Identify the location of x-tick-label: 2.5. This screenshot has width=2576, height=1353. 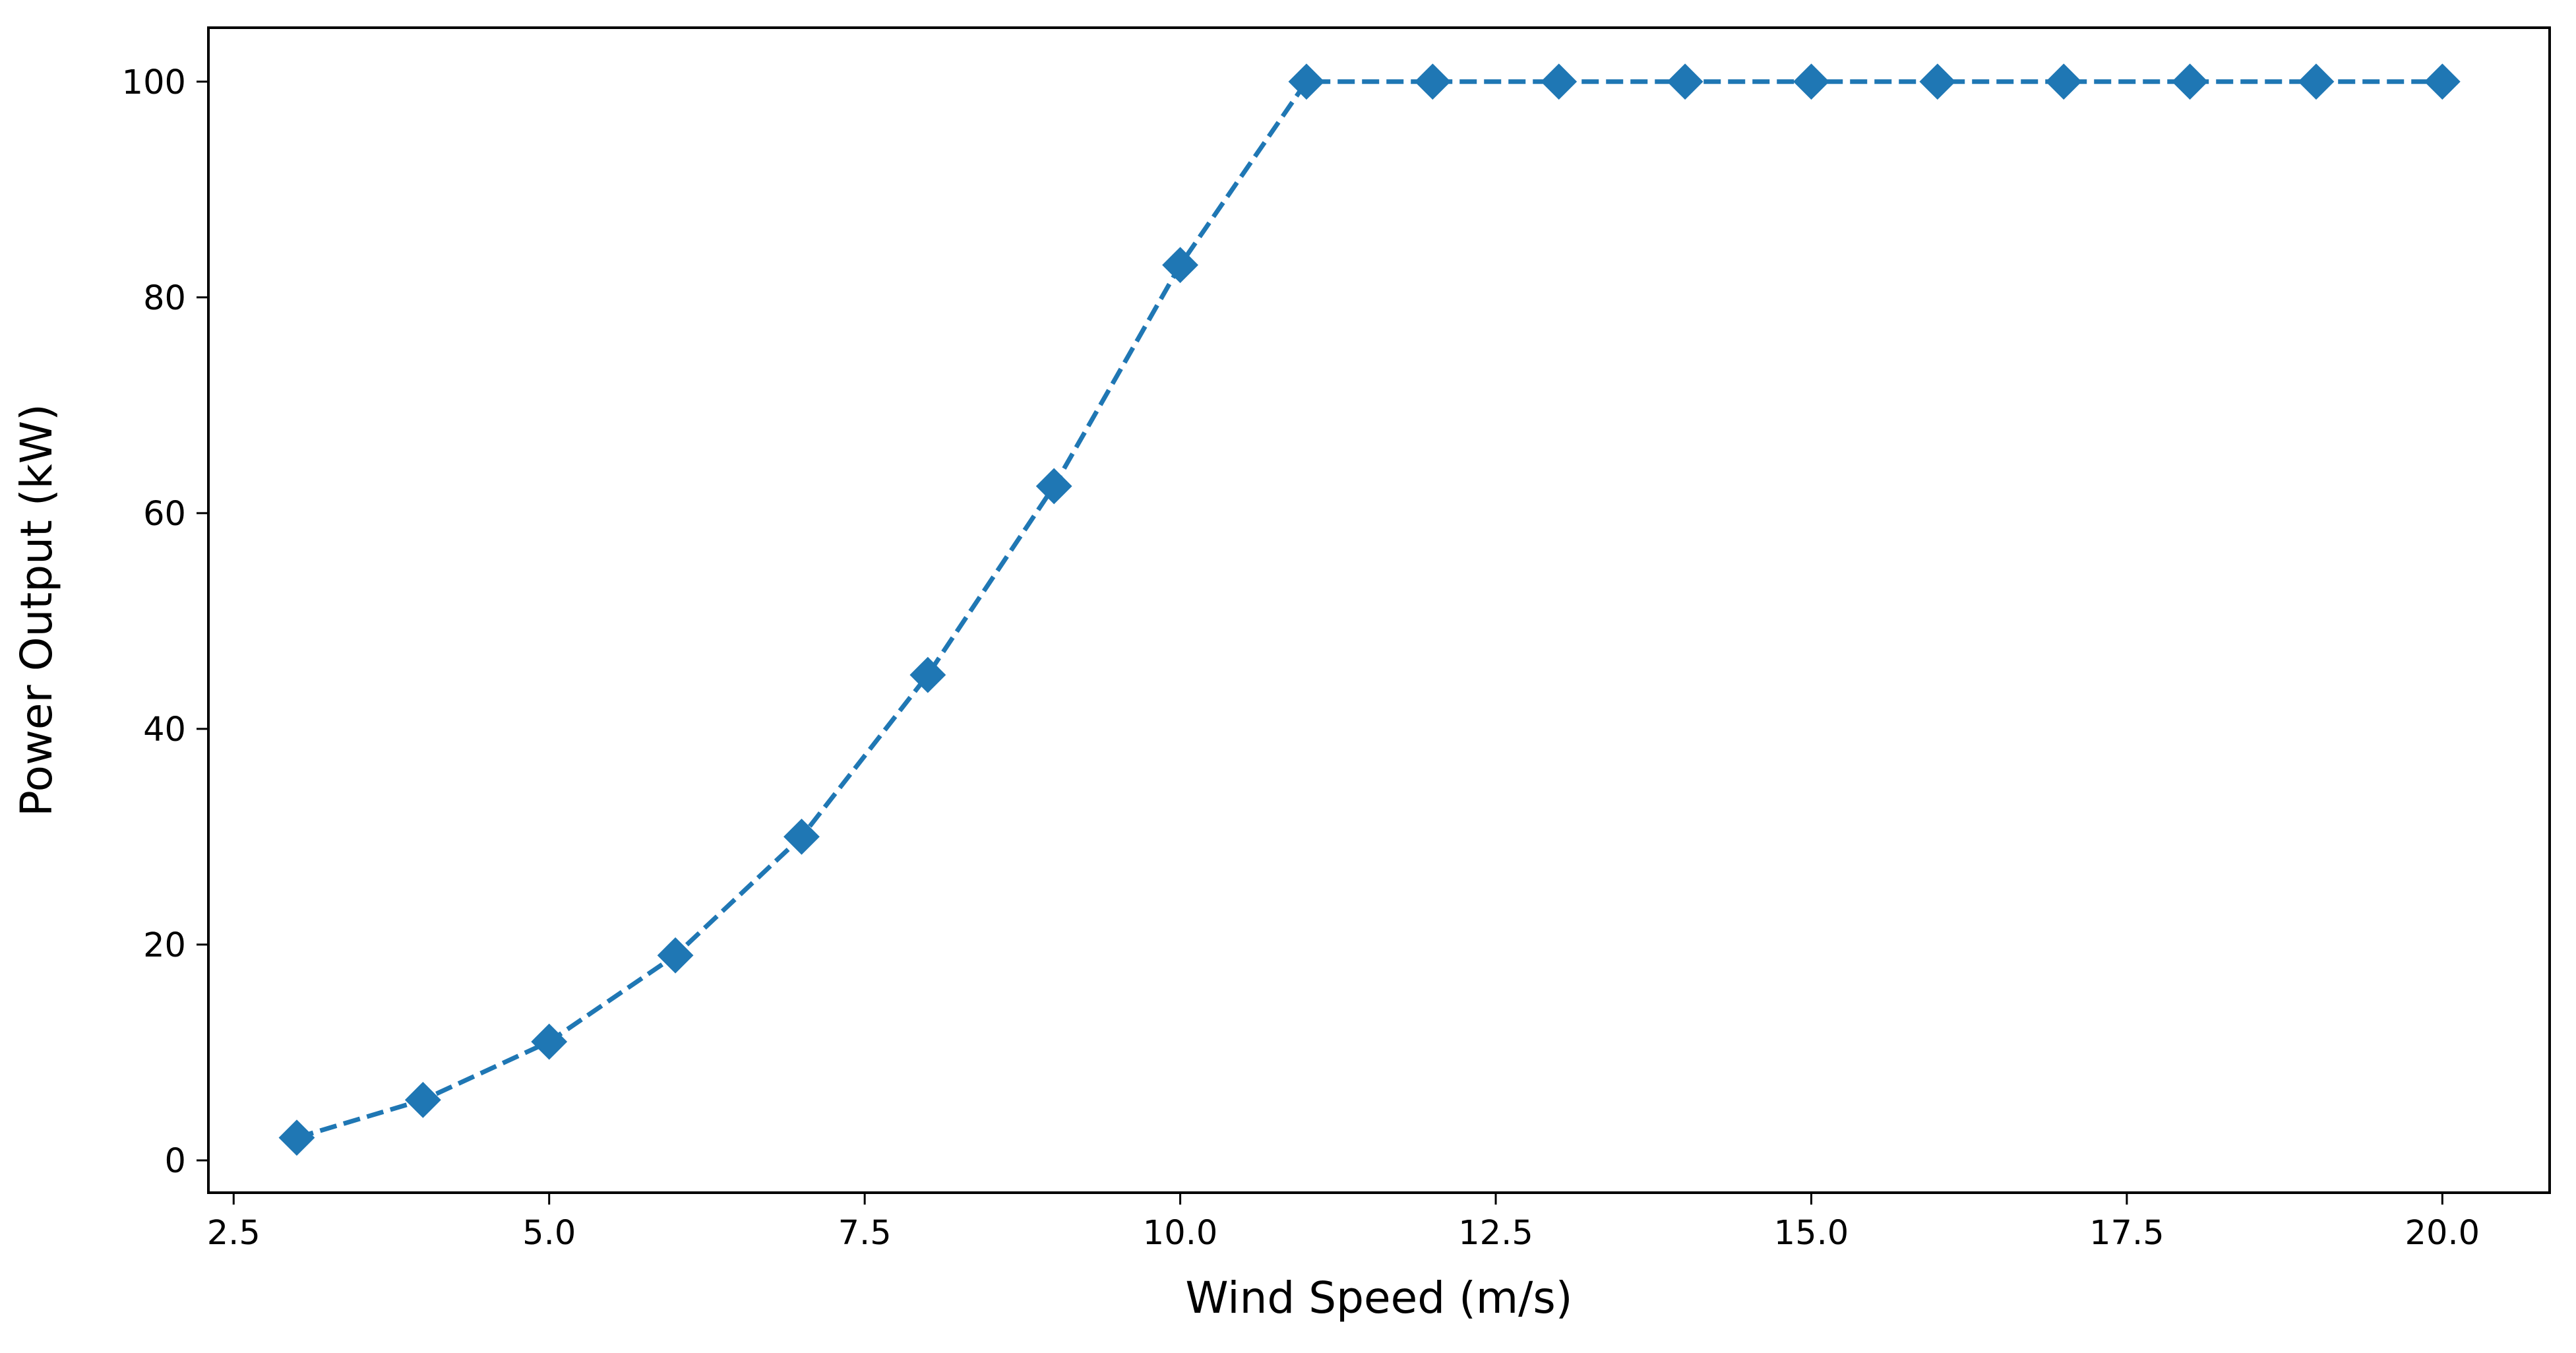
(234, 1233).